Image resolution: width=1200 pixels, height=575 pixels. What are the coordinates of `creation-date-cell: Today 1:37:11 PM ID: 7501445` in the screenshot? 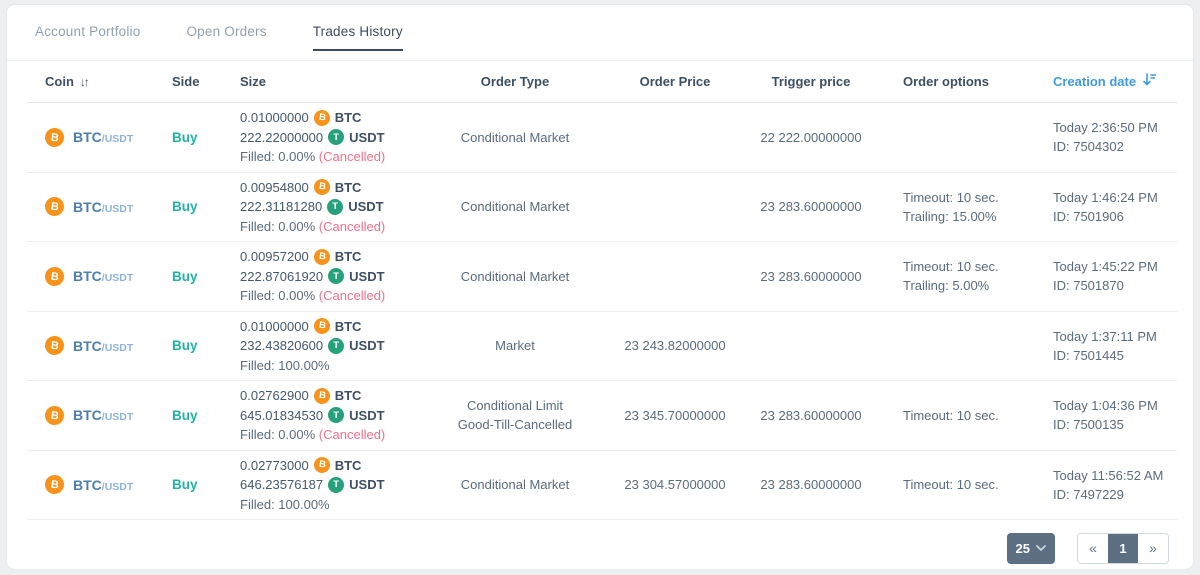 It's located at (1115, 346).